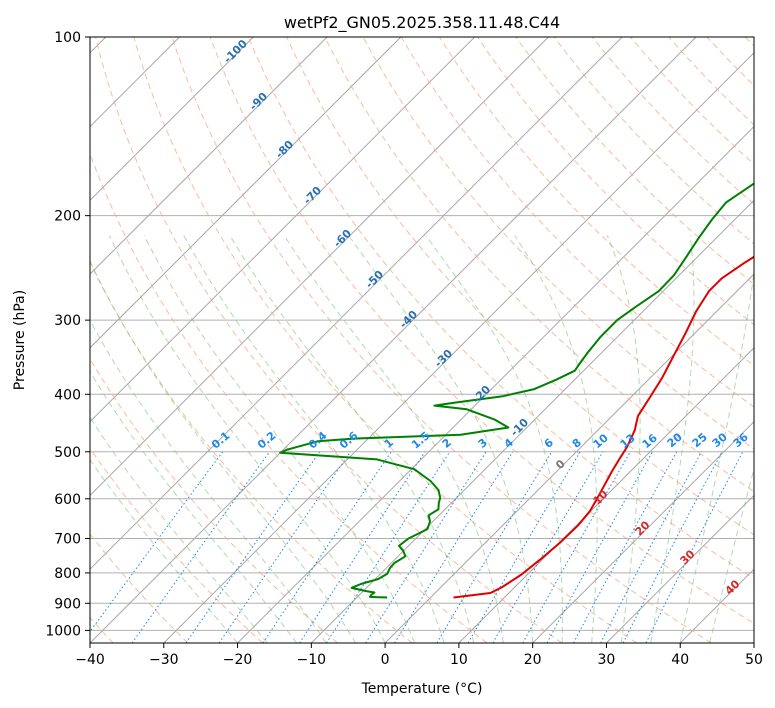 The width and height of the screenshot is (775, 708). I want to click on y-tick-label: 500, so click(67, 453).